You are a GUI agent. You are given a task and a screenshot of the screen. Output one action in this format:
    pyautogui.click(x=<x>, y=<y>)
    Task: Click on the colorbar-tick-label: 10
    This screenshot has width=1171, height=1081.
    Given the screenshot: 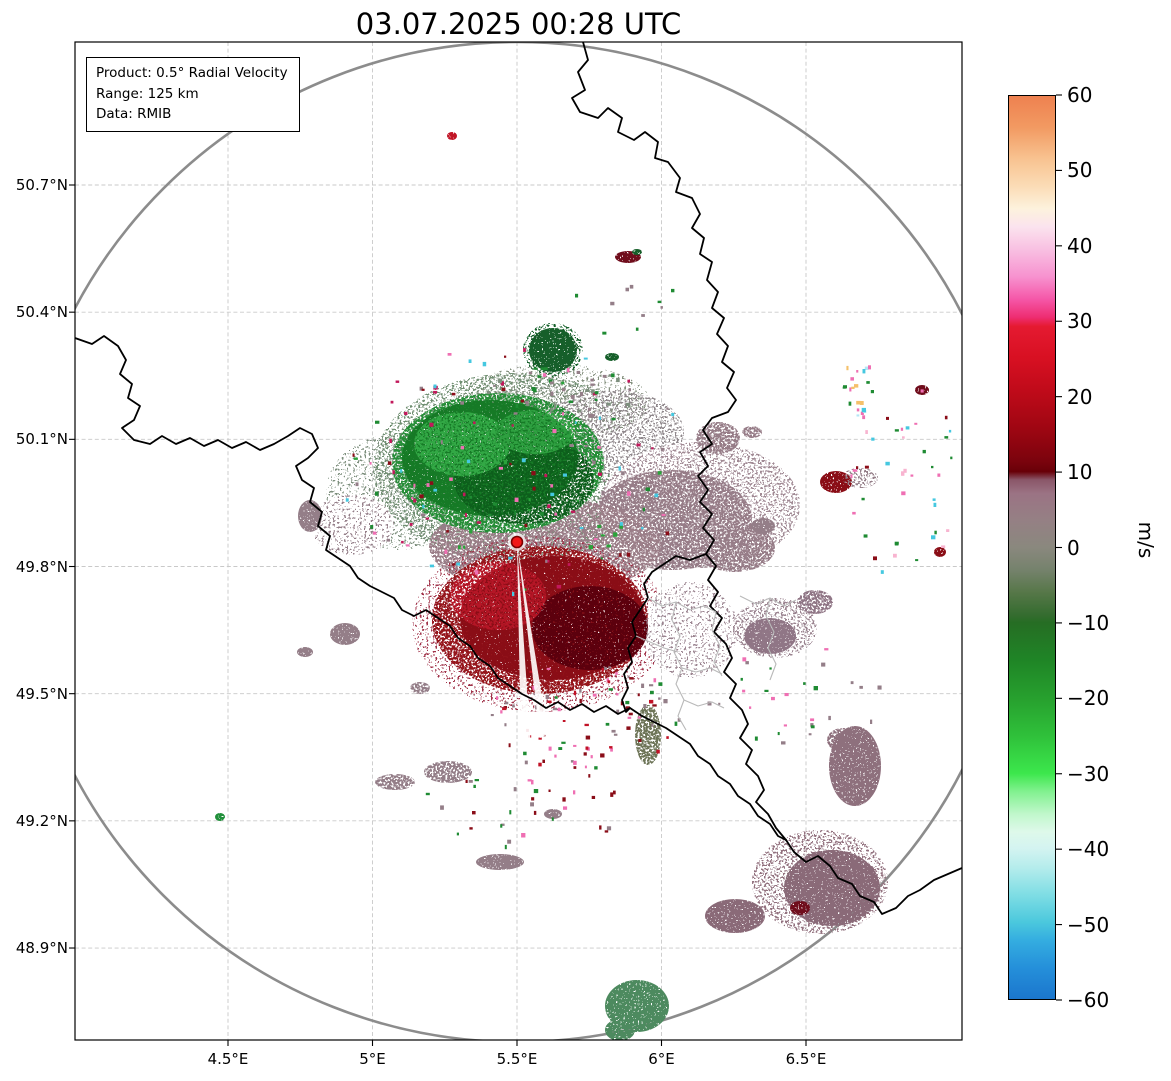 What is the action you would take?
    pyautogui.click(x=1080, y=472)
    